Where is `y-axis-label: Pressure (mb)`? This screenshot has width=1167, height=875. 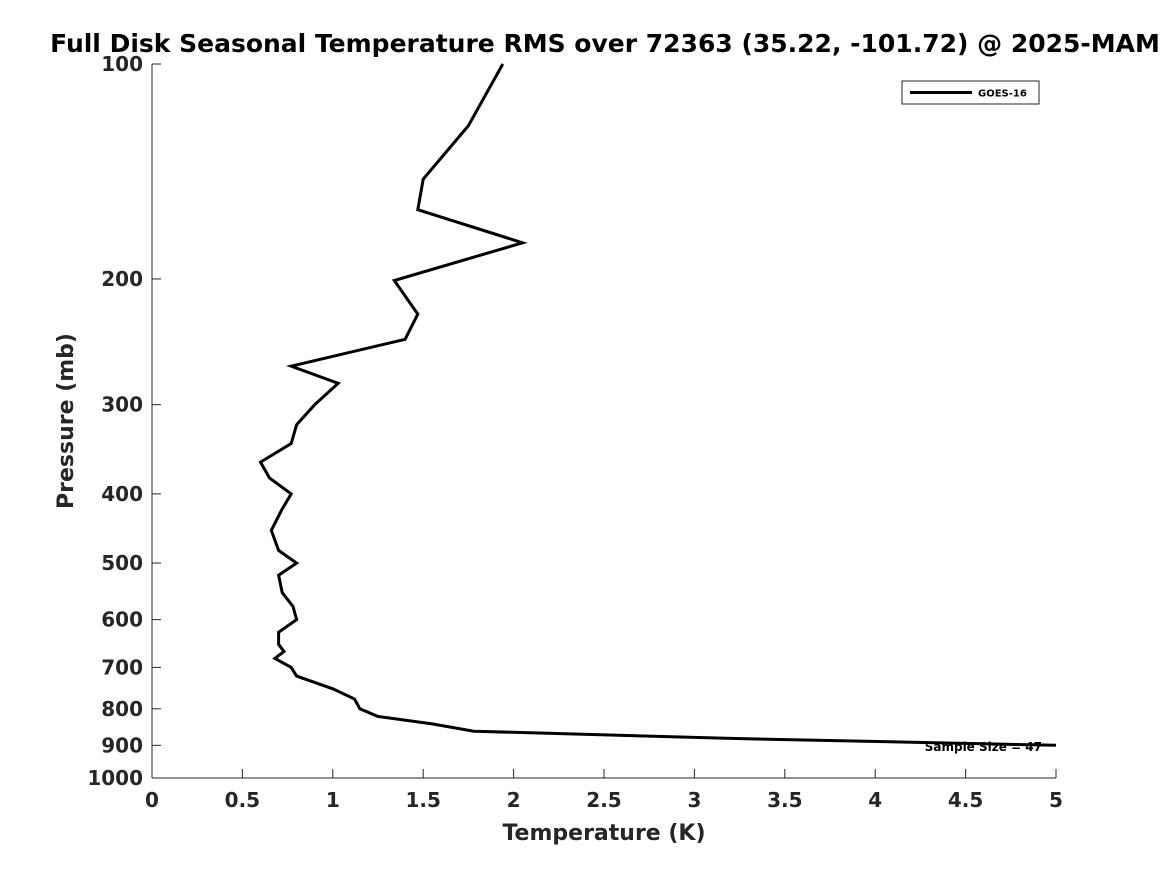
y-axis-label: Pressure (mb) is located at coordinates (66, 421).